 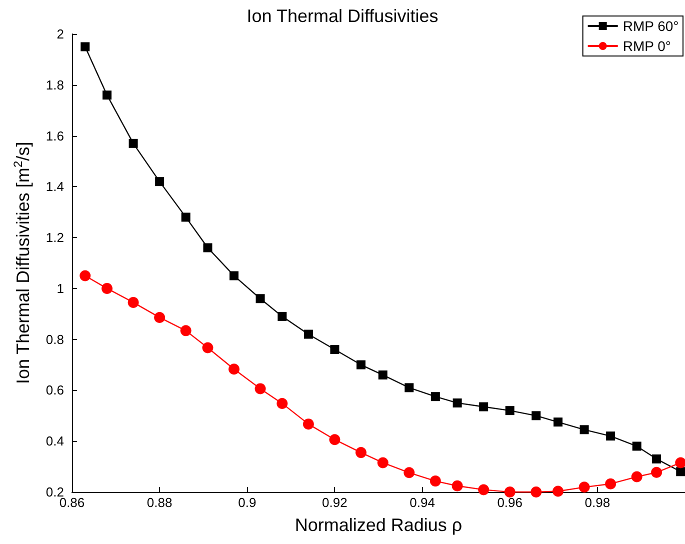 I want to click on legend-label: RMP 60°, so click(x=650, y=26).